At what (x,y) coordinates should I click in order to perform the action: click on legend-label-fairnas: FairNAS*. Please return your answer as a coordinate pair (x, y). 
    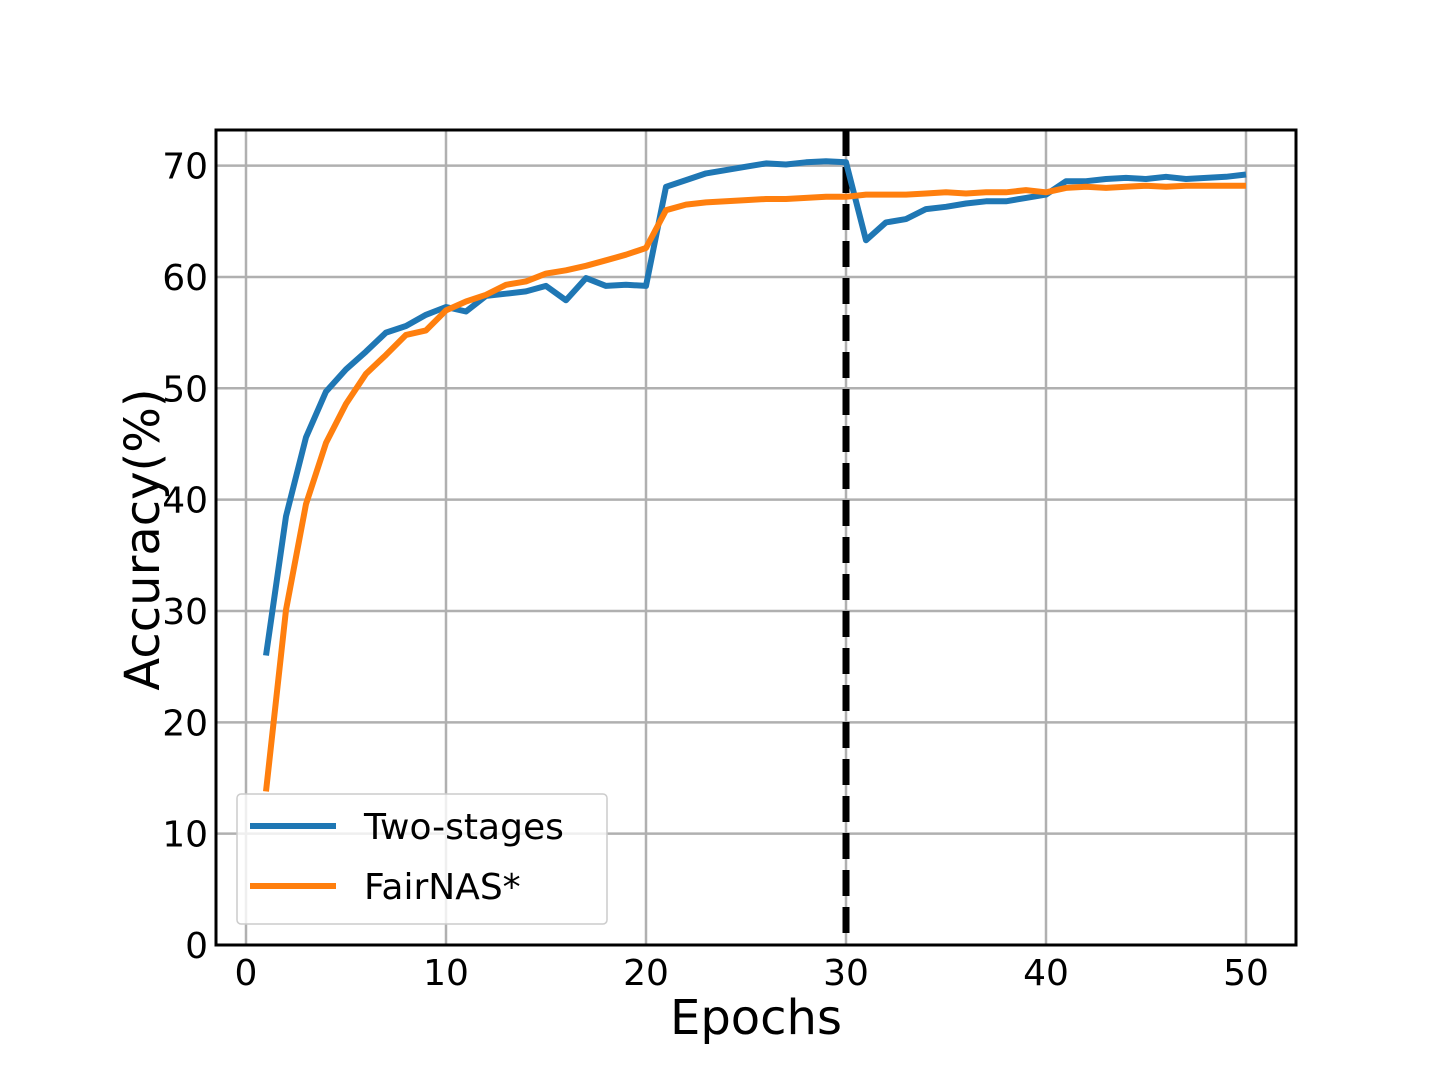
    Looking at the image, I should click on (442, 887).